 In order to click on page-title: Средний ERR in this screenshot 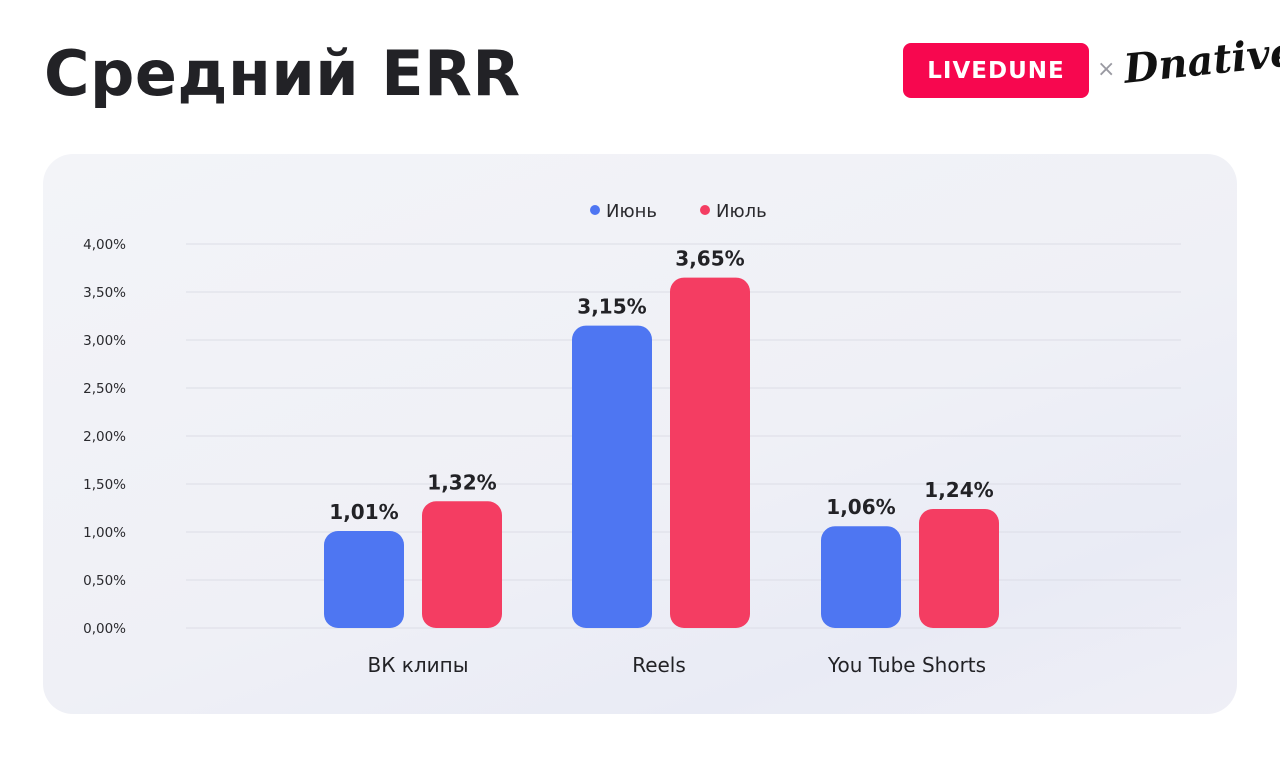, I will do `click(282, 73)`.